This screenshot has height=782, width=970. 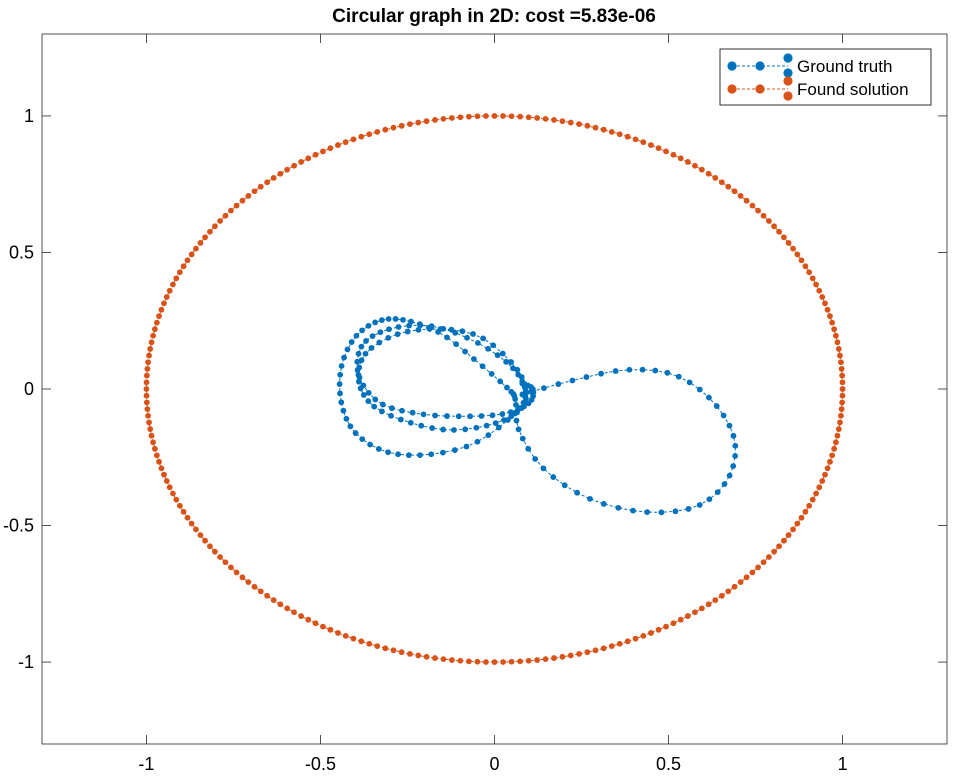 What do you see at coordinates (494, 16) in the screenshot?
I see `chart-title: Circular graph in 2D: cost =5.83e-06` at bounding box center [494, 16].